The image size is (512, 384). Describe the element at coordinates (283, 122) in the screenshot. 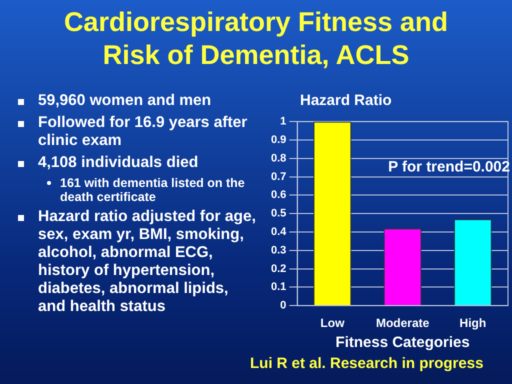

I see `y-tick-label: 1` at that location.